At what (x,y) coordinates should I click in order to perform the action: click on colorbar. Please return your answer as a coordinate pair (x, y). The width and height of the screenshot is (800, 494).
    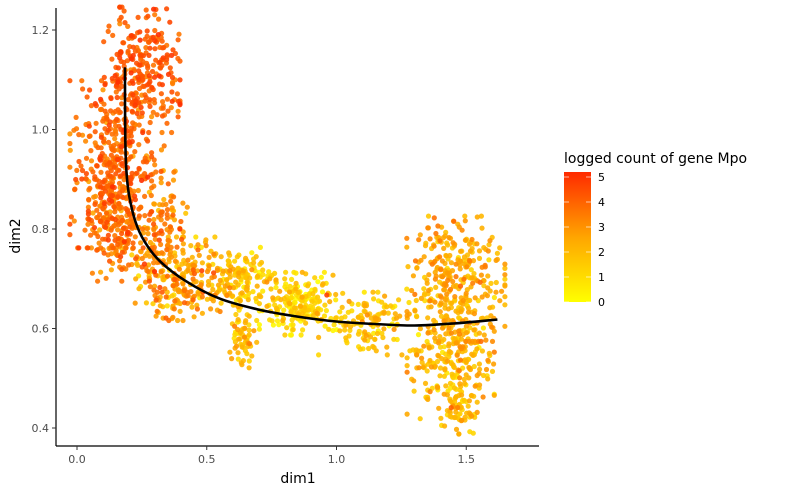
    Looking at the image, I should click on (577, 237).